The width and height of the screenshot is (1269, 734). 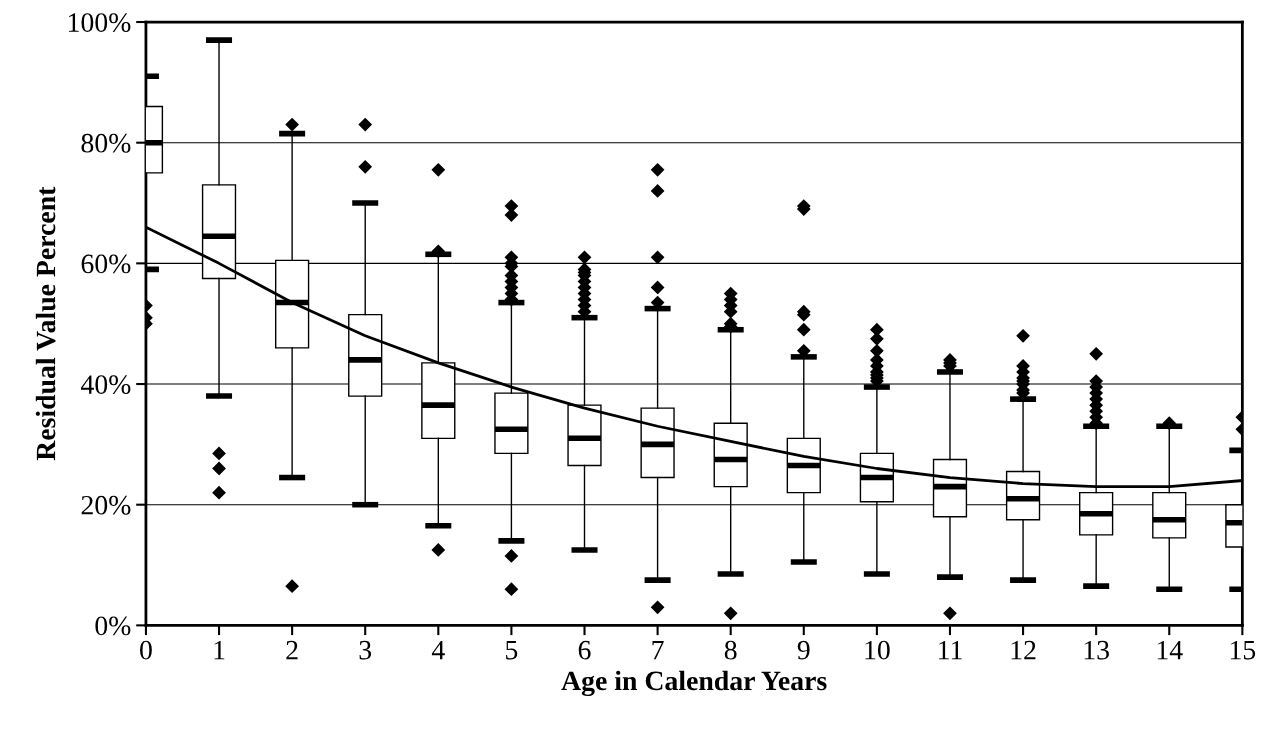 What do you see at coordinates (803, 650) in the screenshot?
I see `x-tick-label: 9` at bounding box center [803, 650].